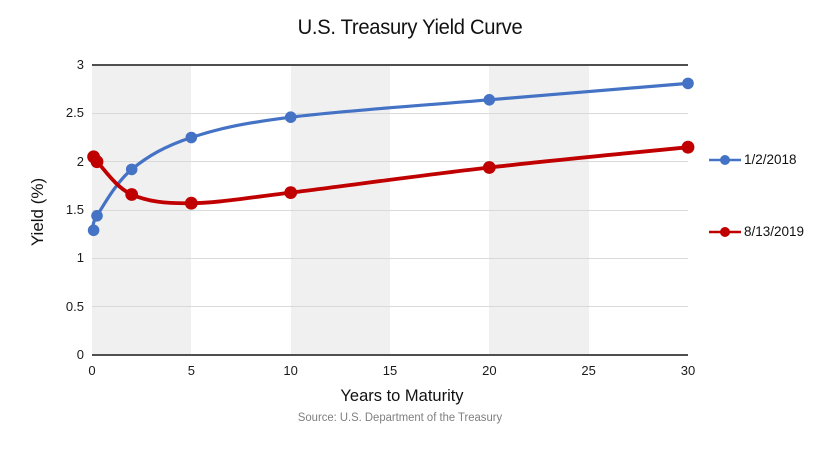  I want to click on x-tick-label: 15, so click(390, 370).